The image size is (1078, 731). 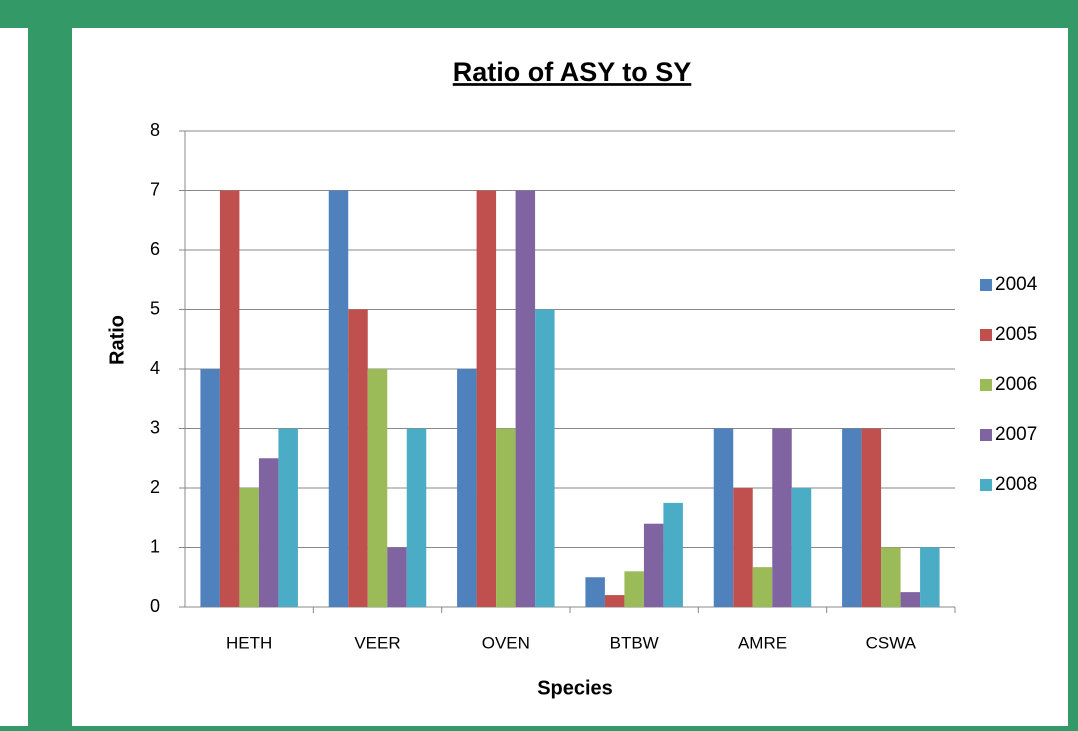 What do you see at coordinates (155, 189) in the screenshot?
I see `y-tick-label: 7` at bounding box center [155, 189].